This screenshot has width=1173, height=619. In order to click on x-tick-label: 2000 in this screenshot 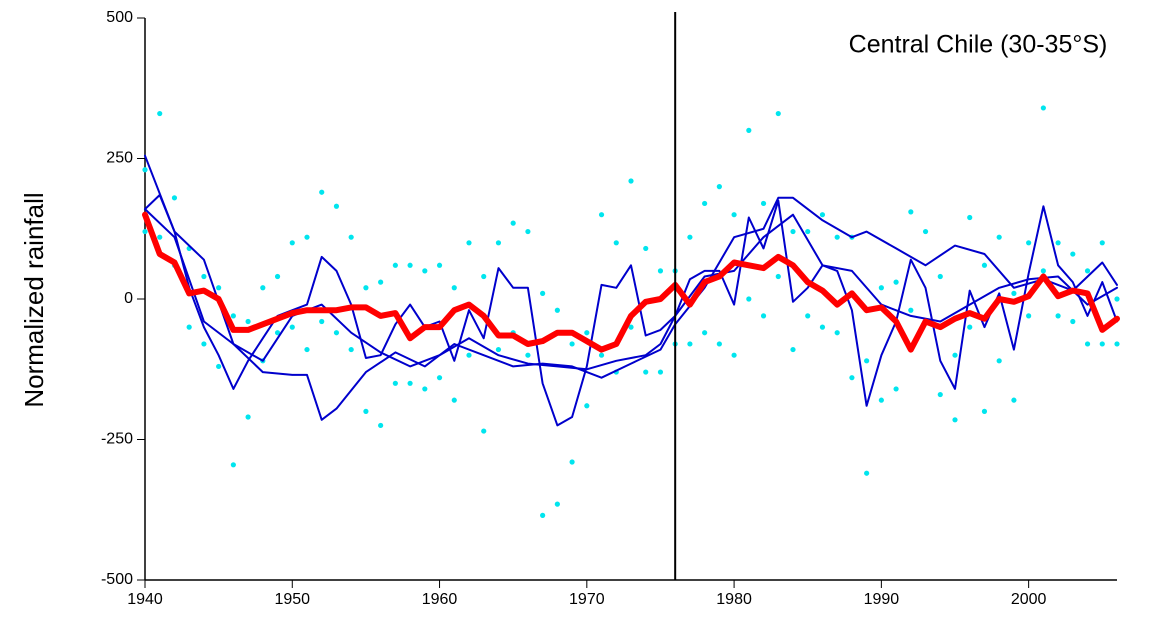, I will do `click(1029, 599)`.